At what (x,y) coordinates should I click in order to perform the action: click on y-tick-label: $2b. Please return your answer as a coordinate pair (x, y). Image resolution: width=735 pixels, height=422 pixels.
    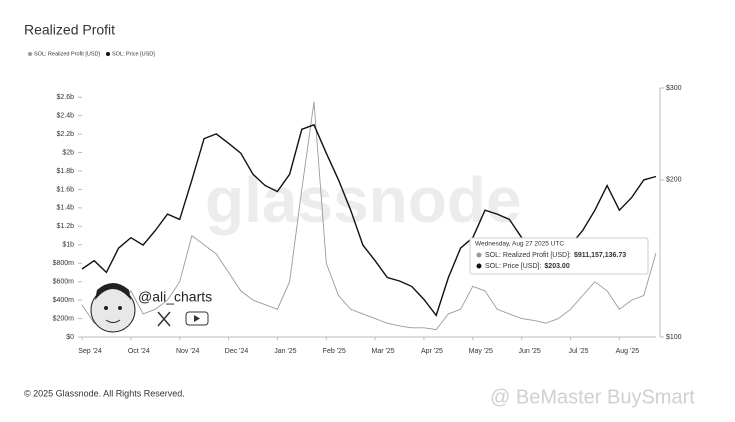
    Looking at the image, I should click on (68, 152).